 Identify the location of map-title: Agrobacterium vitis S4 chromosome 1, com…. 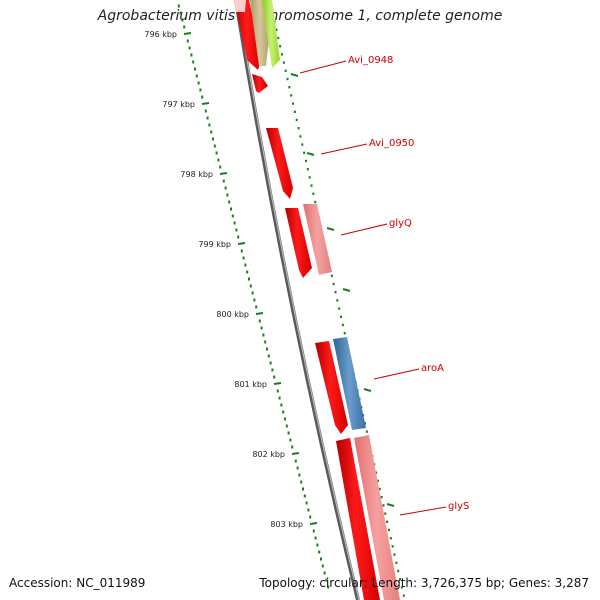
(300, 16).